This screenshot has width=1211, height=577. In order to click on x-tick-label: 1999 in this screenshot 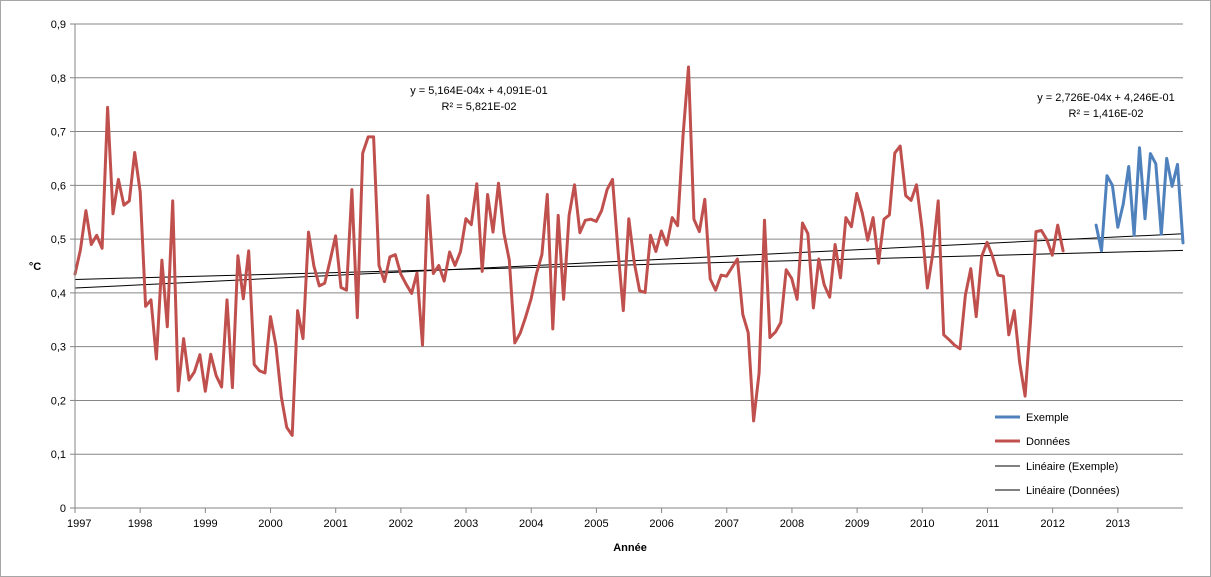, I will do `click(205, 524)`.